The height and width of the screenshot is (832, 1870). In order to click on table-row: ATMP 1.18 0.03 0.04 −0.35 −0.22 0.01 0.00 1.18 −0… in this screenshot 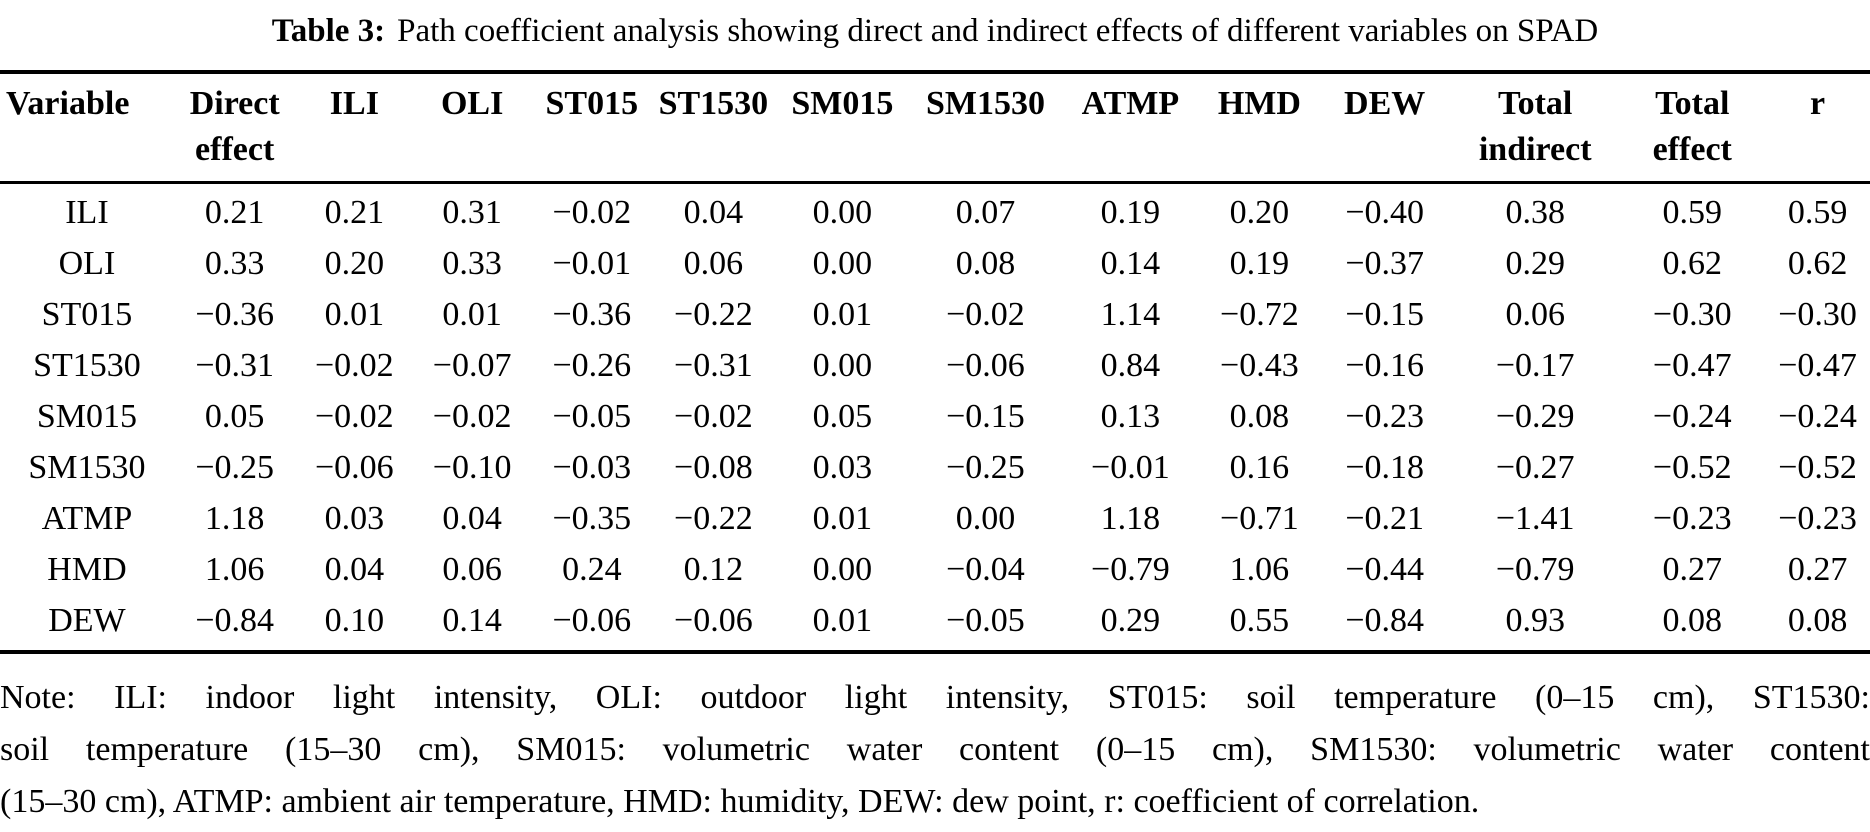, I will do `click(935, 518)`.